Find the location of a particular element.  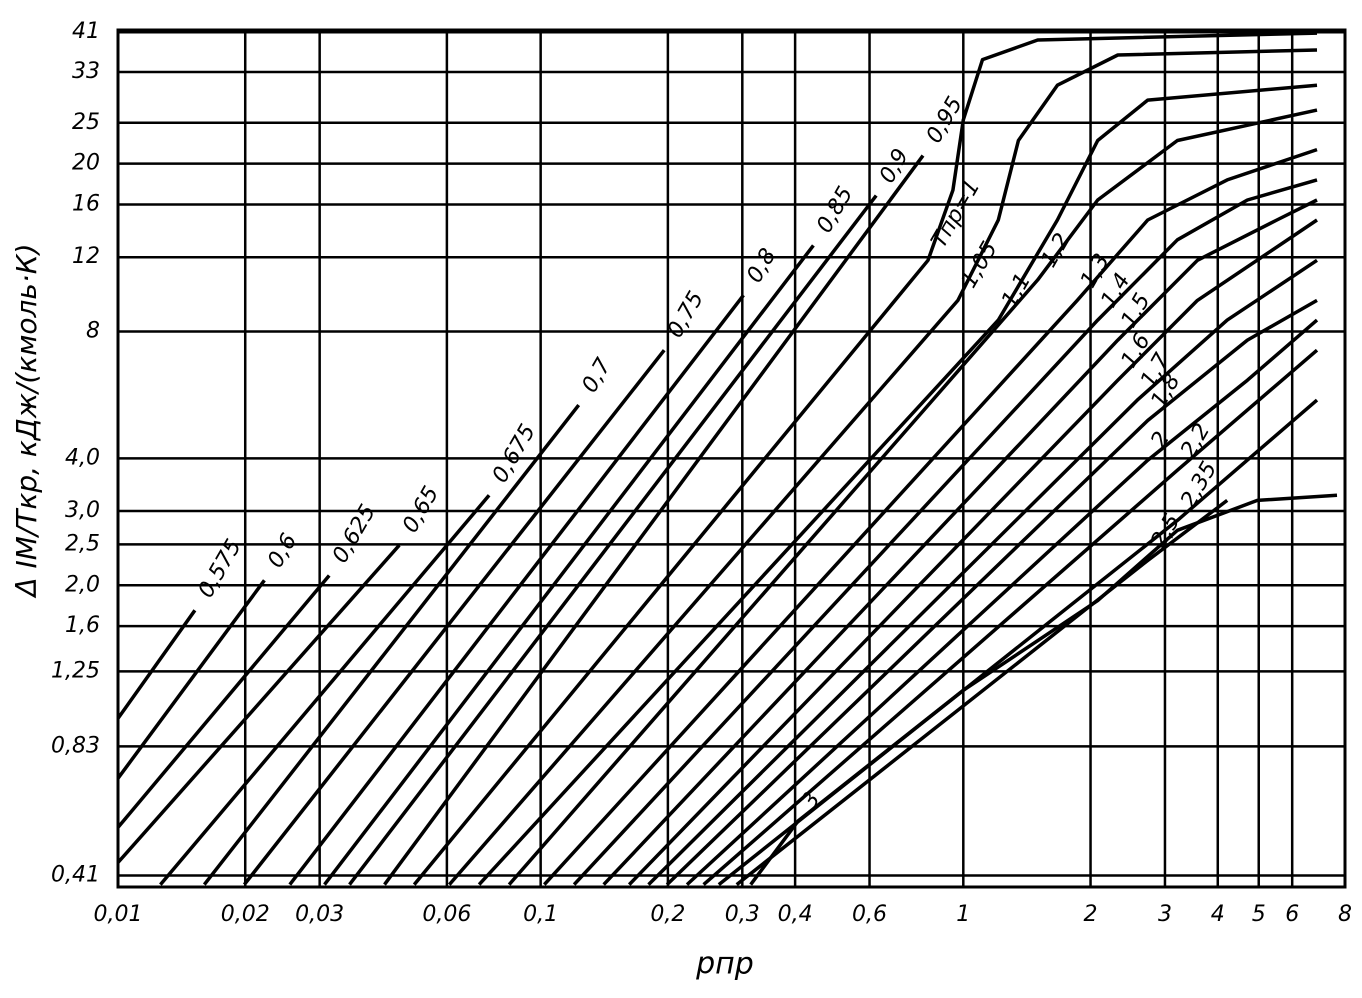

y-tick-label: 4,0 is located at coordinates (82, 457).